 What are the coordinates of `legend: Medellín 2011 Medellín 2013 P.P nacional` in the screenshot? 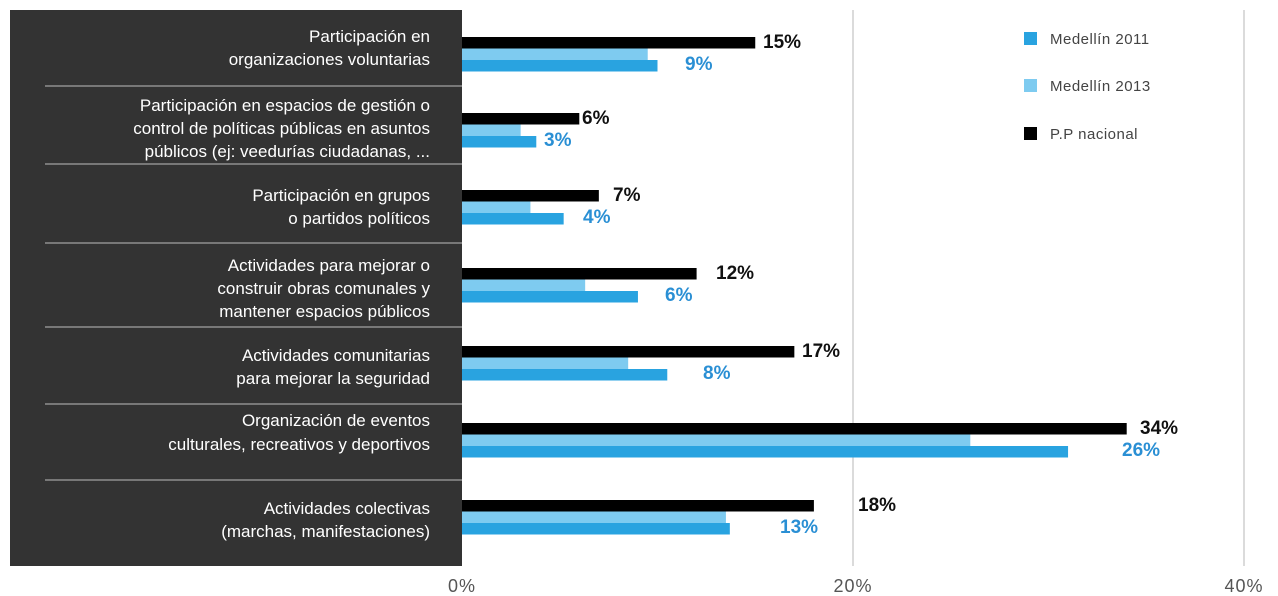 It's located at (1087, 87).